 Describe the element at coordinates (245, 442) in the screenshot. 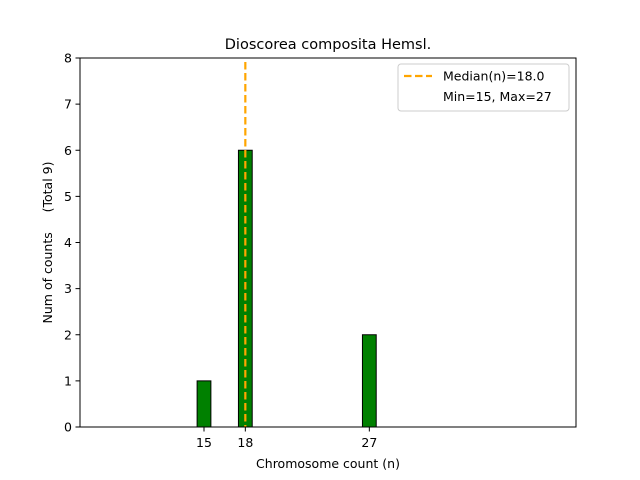

I see `x-tick-label-18: 18` at that location.